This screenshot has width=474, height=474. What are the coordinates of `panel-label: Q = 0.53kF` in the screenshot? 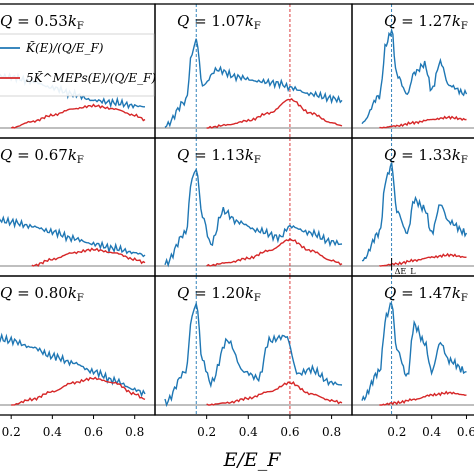 It's located at (42, 22).